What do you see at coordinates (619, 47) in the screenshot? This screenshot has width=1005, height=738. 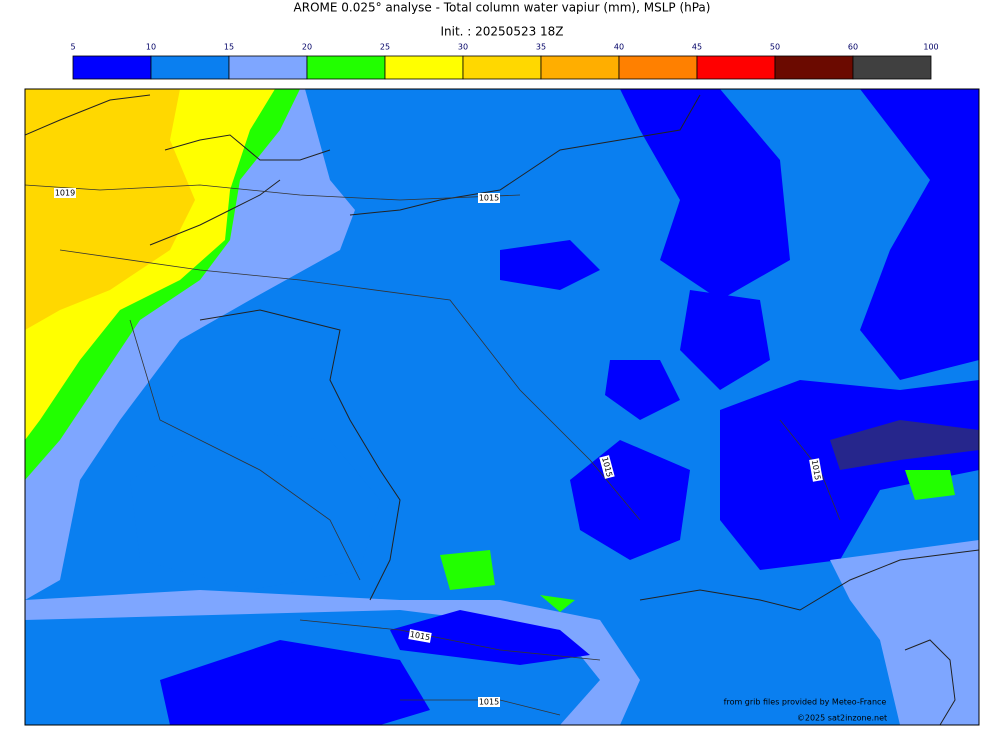 I see `colorbar-tick-label: 40` at bounding box center [619, 47].